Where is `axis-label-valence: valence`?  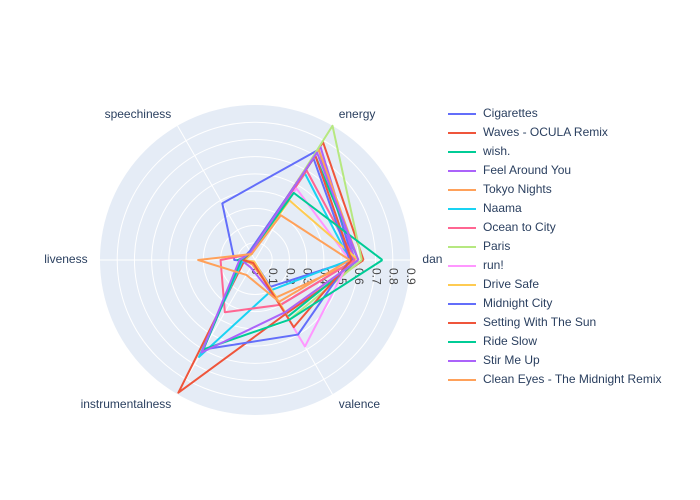
axis-label-valence: valence is located at coordinates (360, 404).